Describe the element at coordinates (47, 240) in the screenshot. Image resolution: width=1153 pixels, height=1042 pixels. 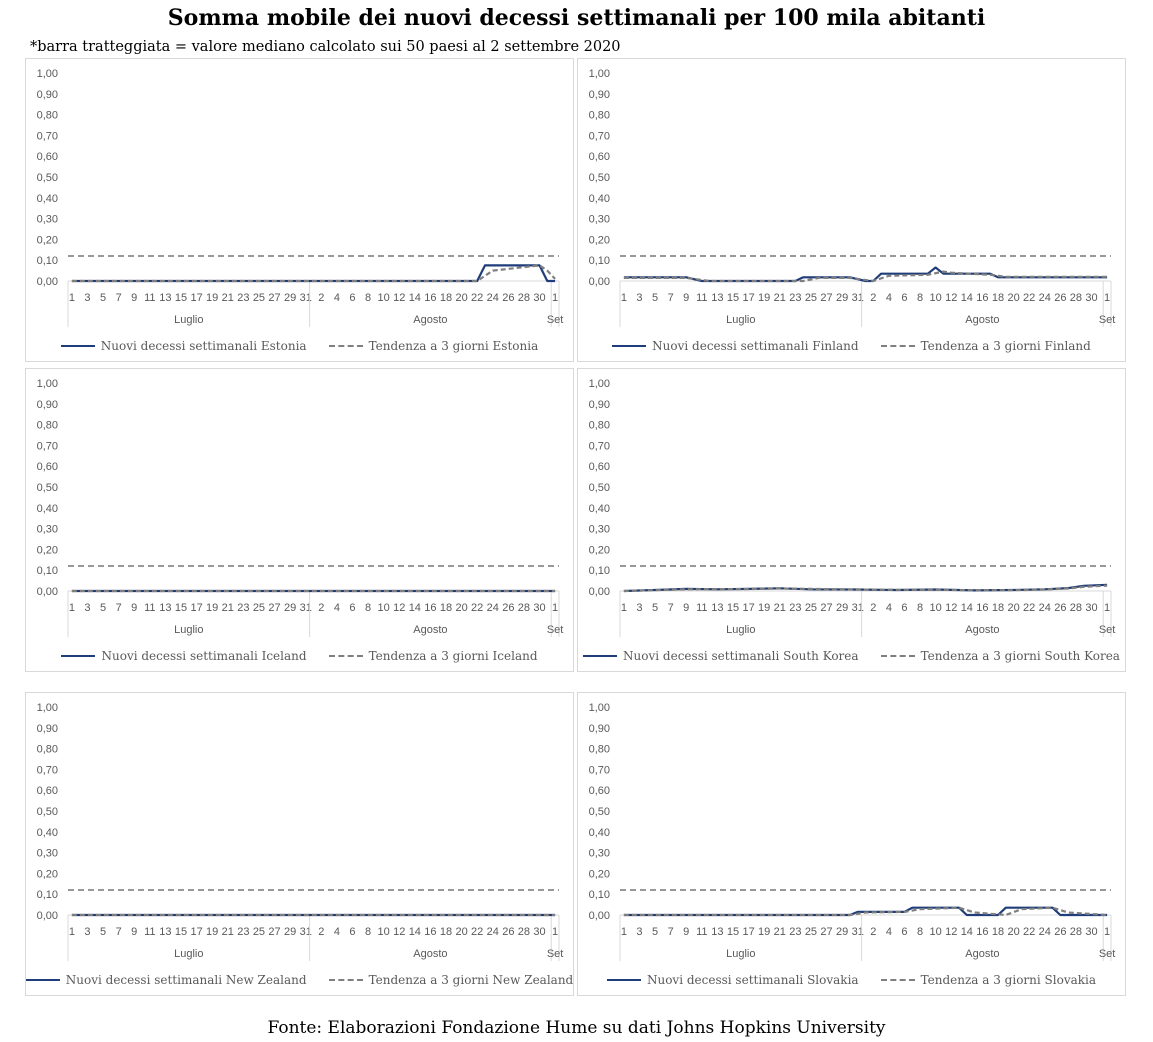
I see `y-tick-label: 0,20` at that location.